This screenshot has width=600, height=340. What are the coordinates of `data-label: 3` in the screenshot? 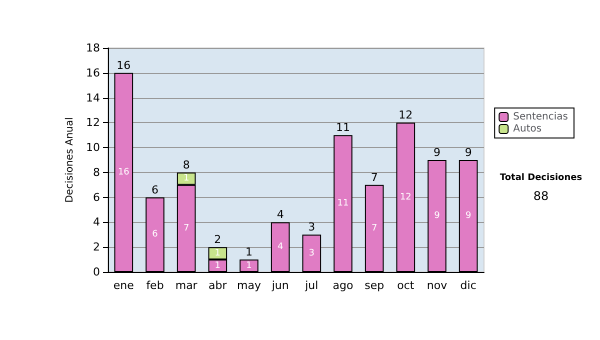 It's located at (311, 253).